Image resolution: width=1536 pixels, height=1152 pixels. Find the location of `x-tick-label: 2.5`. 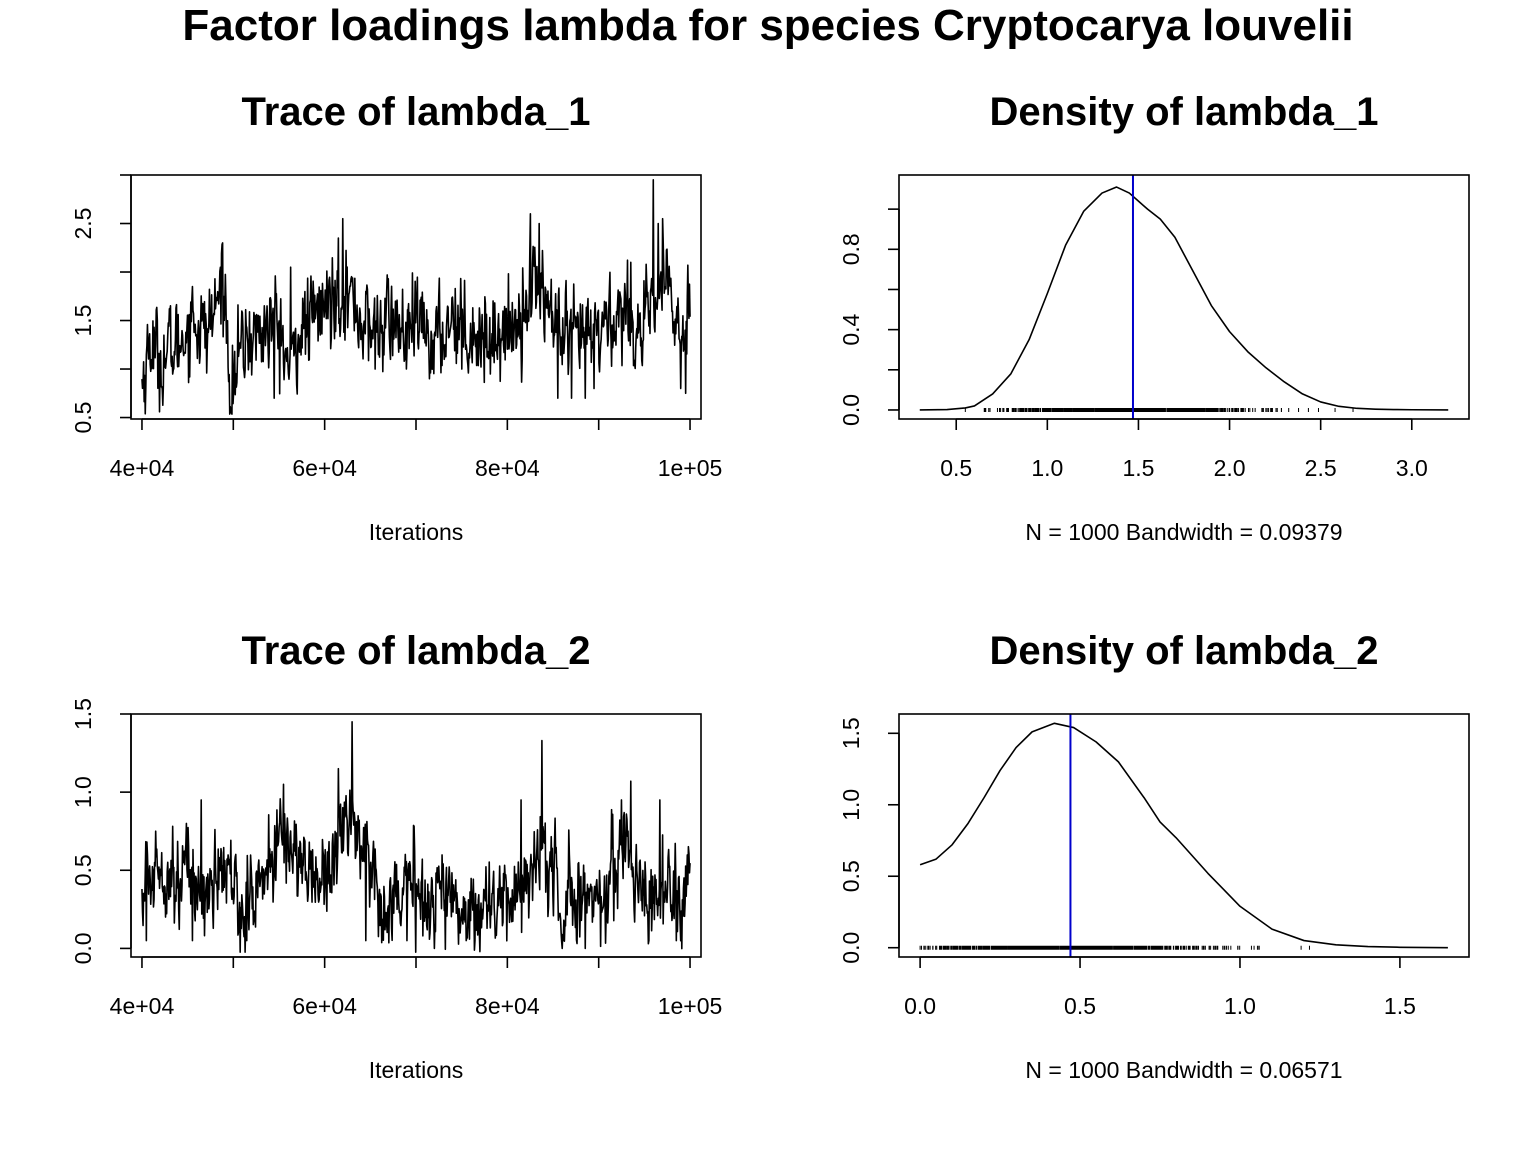

x-tick-label: 2.5 is located at coordinates (1321, 468).